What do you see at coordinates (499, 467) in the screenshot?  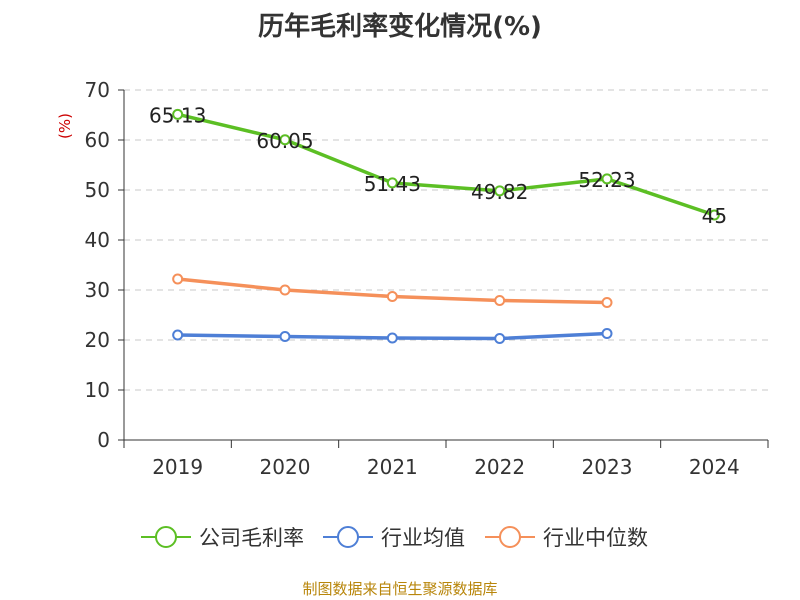 I see `x-tick-label: 2022` at bounding box center [499, 467].